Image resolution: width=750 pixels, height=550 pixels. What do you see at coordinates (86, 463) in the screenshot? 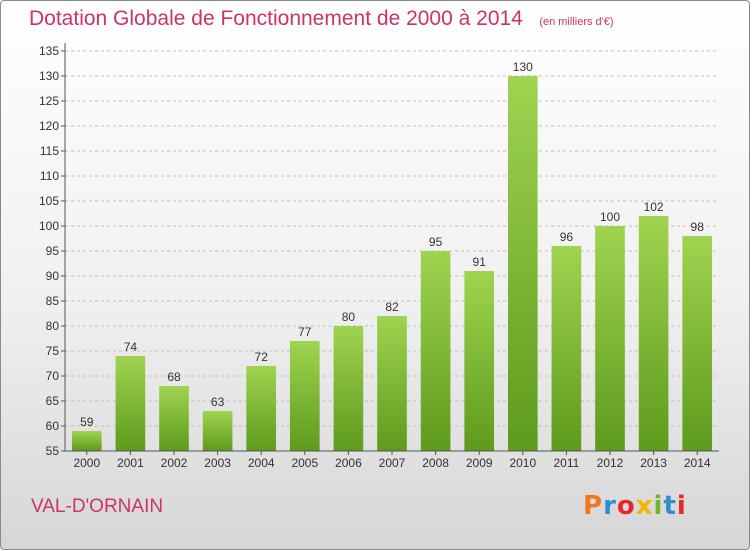
I see `x-tick-label: 2000` at bounding box center [86, 463].